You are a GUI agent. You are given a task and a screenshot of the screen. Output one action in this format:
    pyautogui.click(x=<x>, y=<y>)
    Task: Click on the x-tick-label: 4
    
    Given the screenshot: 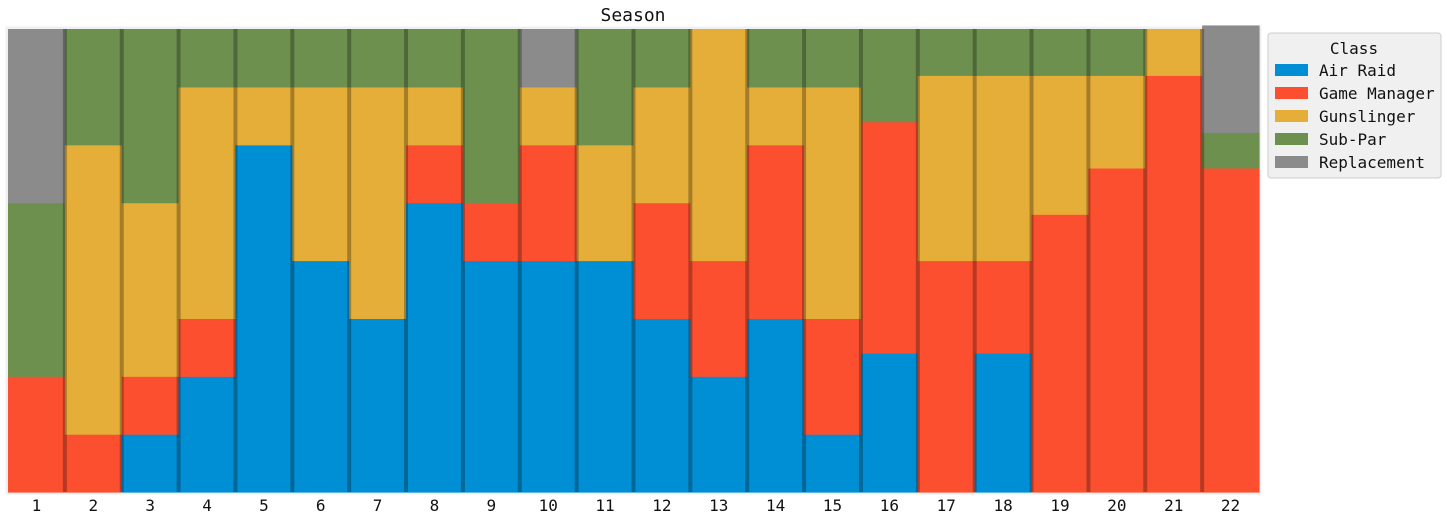 What is the action you would take?
    pyautogui.click(x=207, y=505)
    